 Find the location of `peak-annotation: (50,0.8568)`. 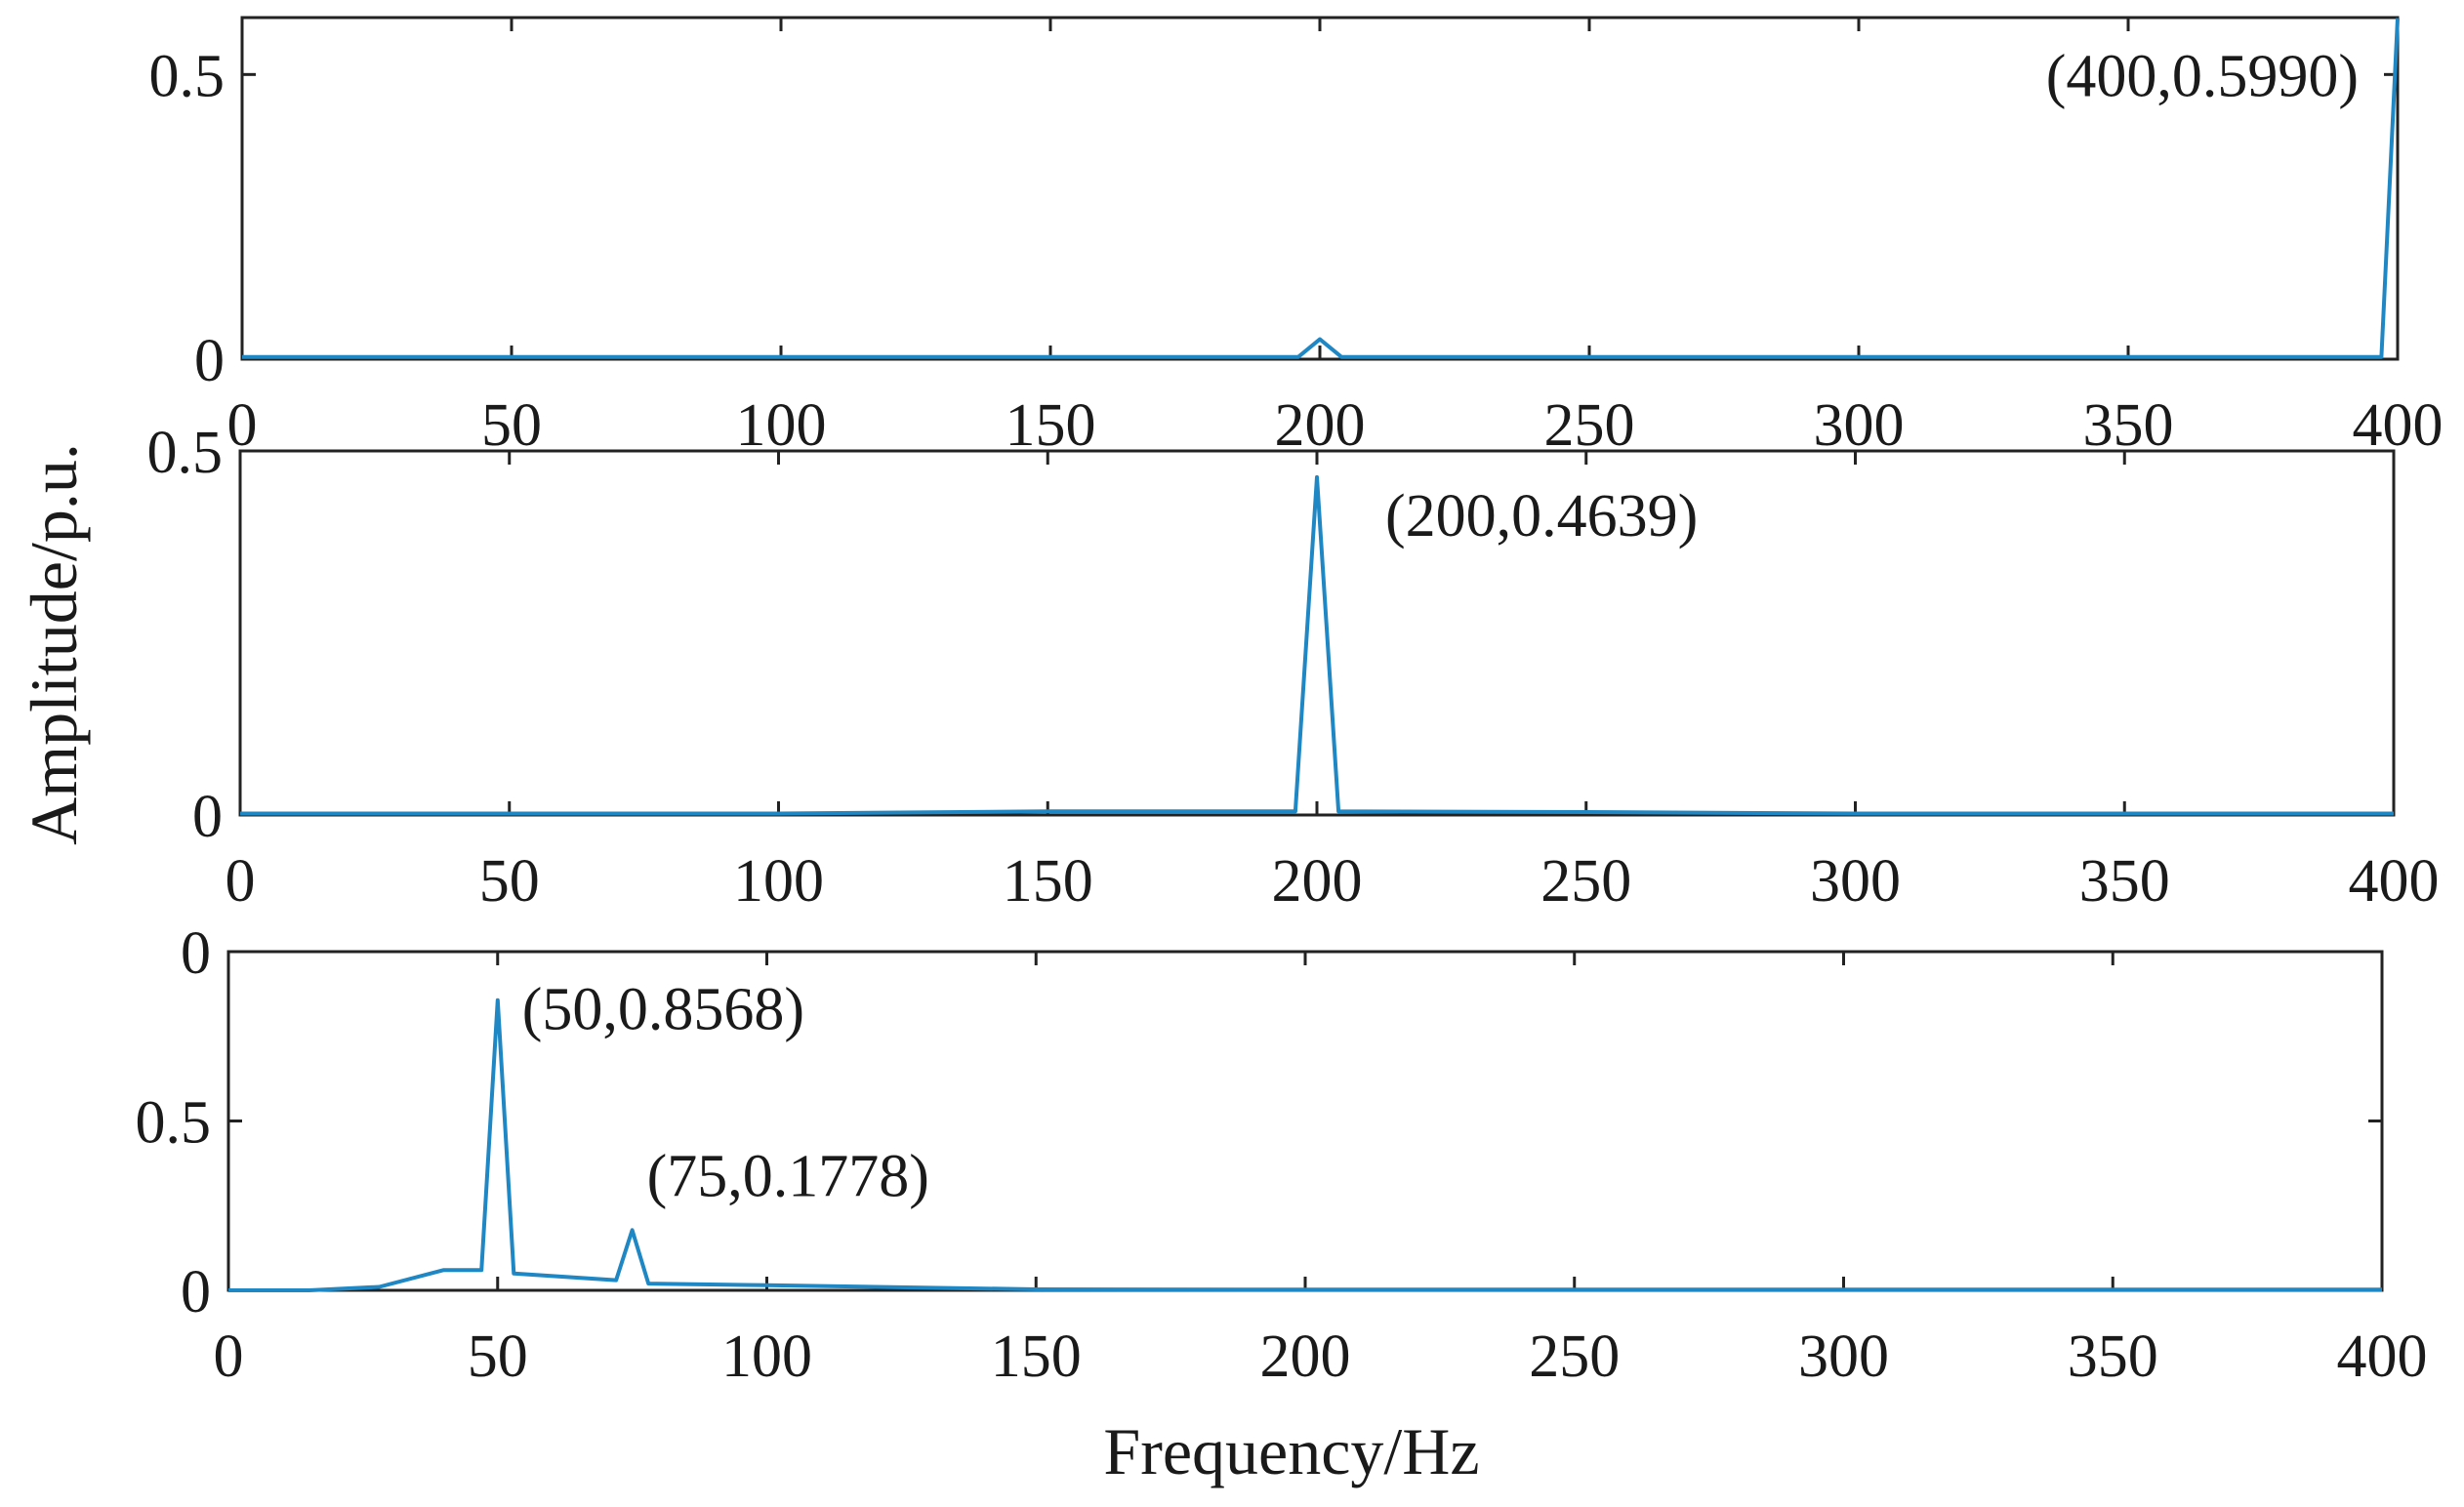

peak-annotation: (50,0.8568) is located at coordinates (663, 1010).